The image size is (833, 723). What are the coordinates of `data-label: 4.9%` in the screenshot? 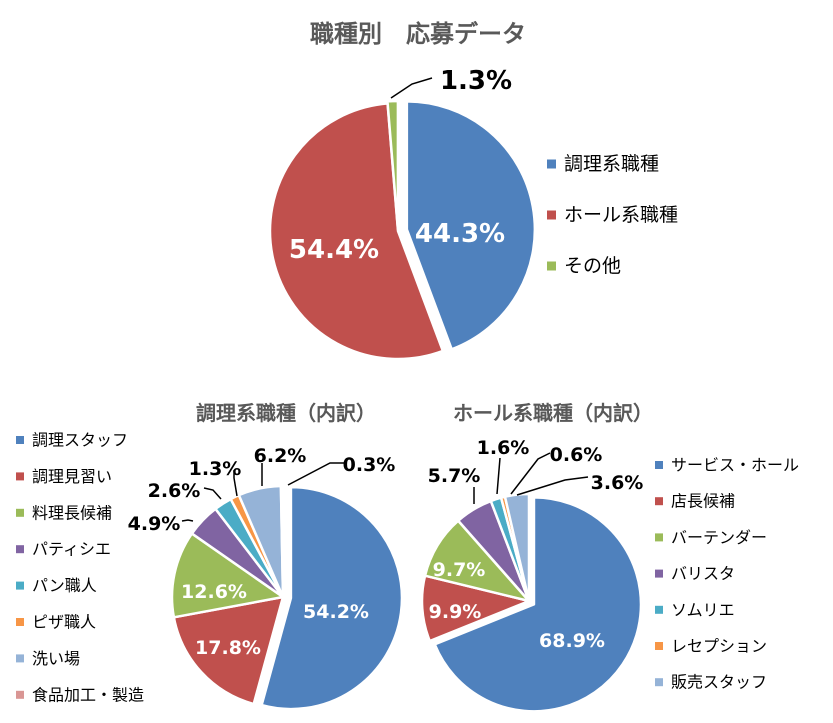 It's located at (154, 524).